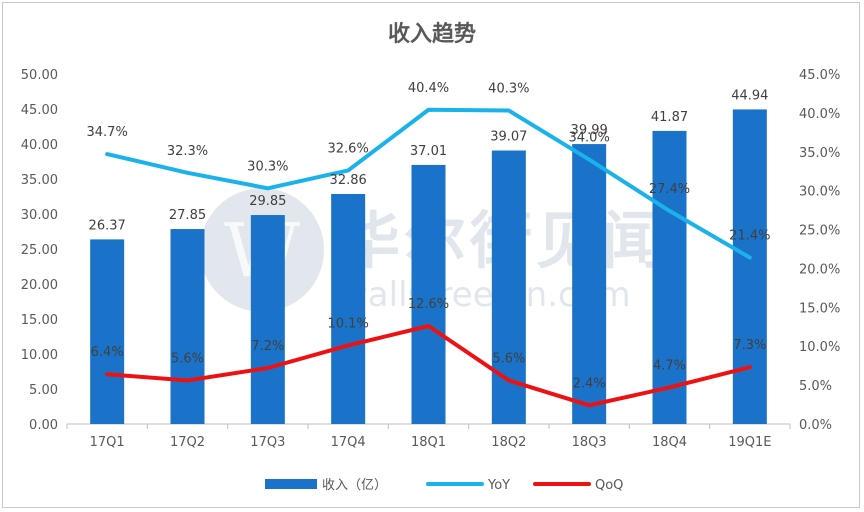 This screenshot has height=512, width=864. What do you see at coordinates (428, 304) in the screenshot?
I see `line-data-label: 12.6%` at bounding box center [428, 304].